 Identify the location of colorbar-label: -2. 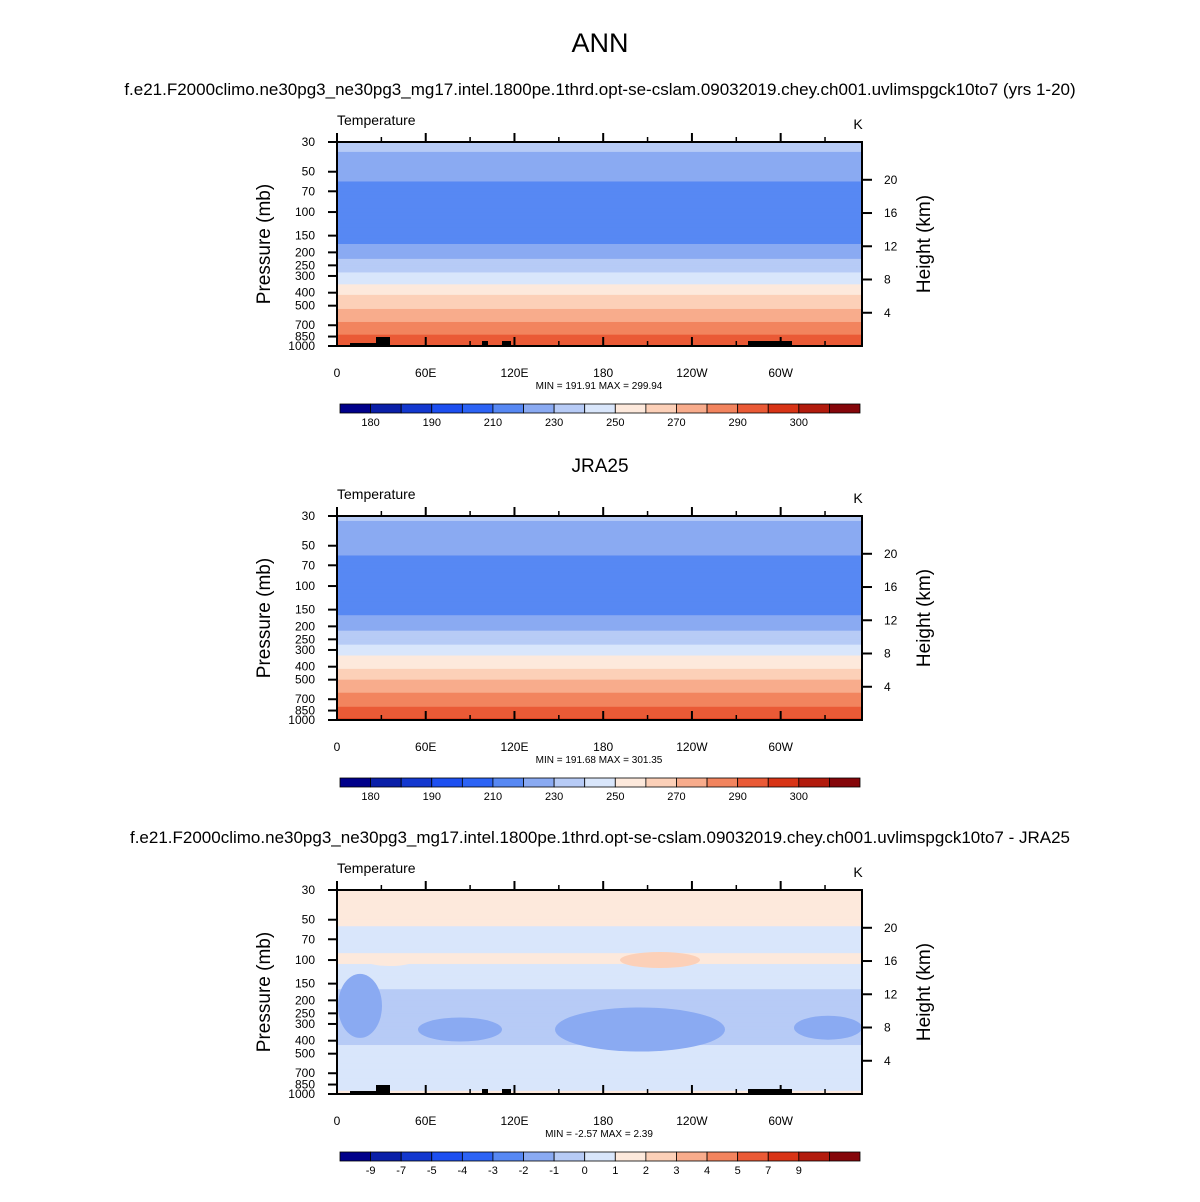
(524, 1171).